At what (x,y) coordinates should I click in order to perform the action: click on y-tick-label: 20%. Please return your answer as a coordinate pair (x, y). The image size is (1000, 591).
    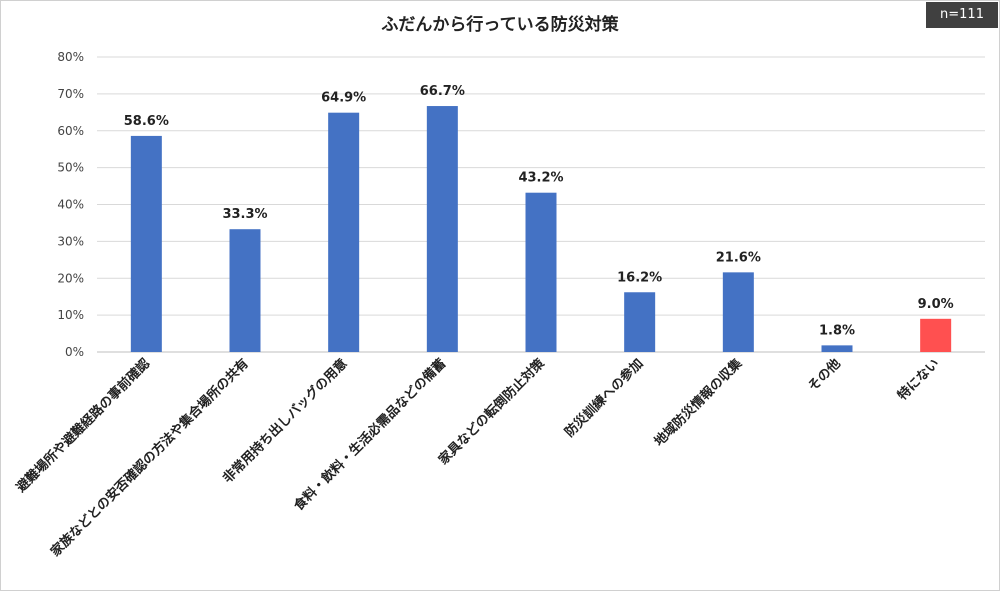
    Looking at the image, I should click on (70, 278).